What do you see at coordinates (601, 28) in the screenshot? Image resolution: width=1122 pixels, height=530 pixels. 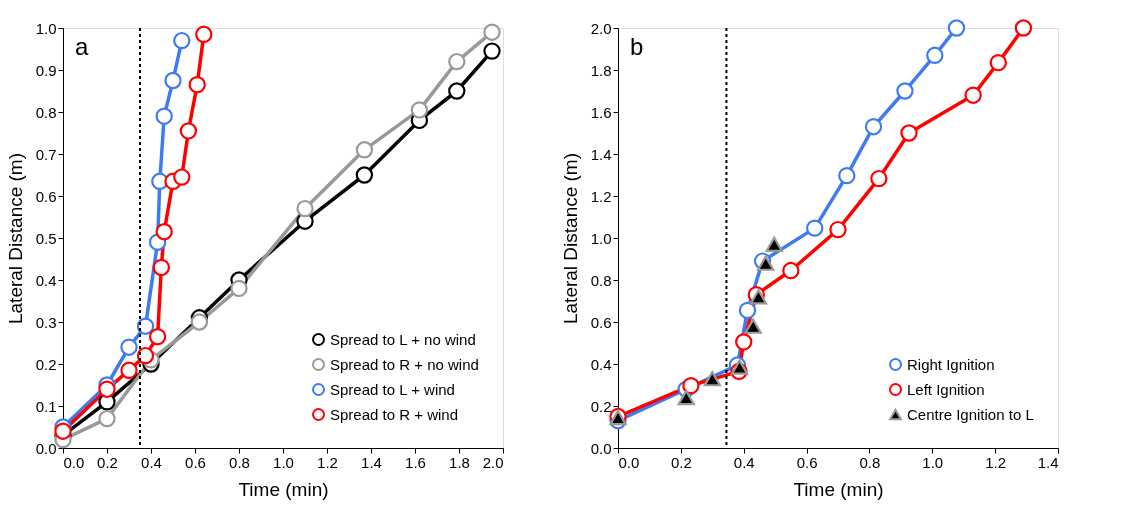 I see `y-tick-label: 2.0` at bounding box center [601, 28].